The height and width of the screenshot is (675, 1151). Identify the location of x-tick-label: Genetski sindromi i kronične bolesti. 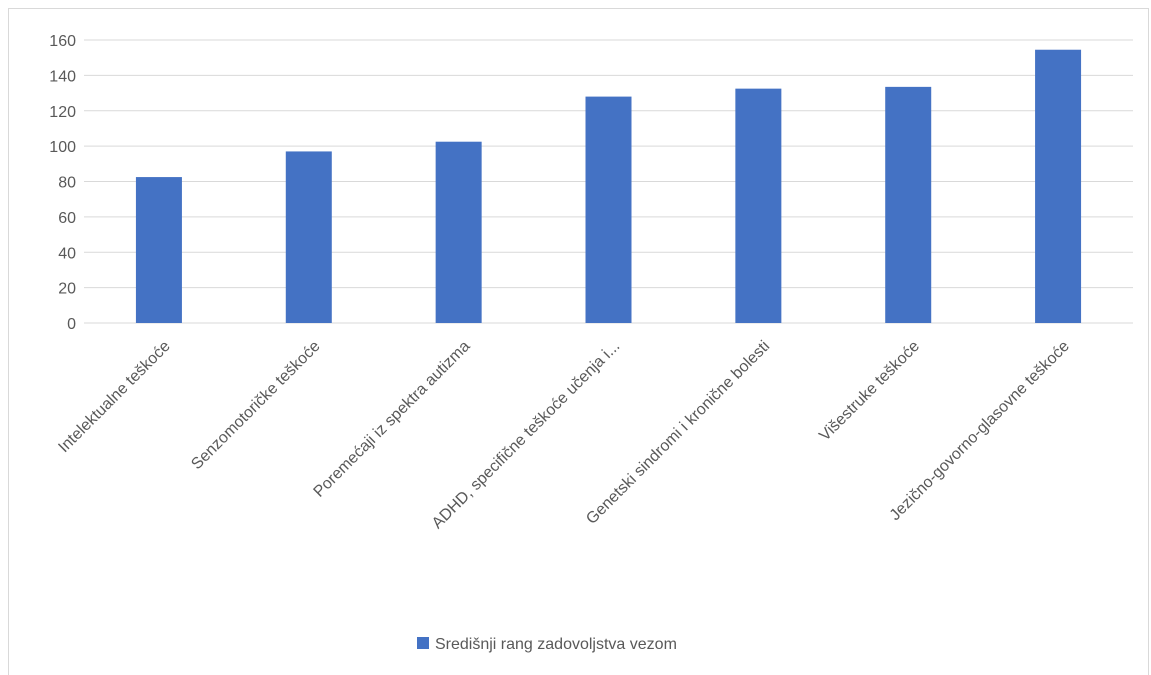
(678, 433).